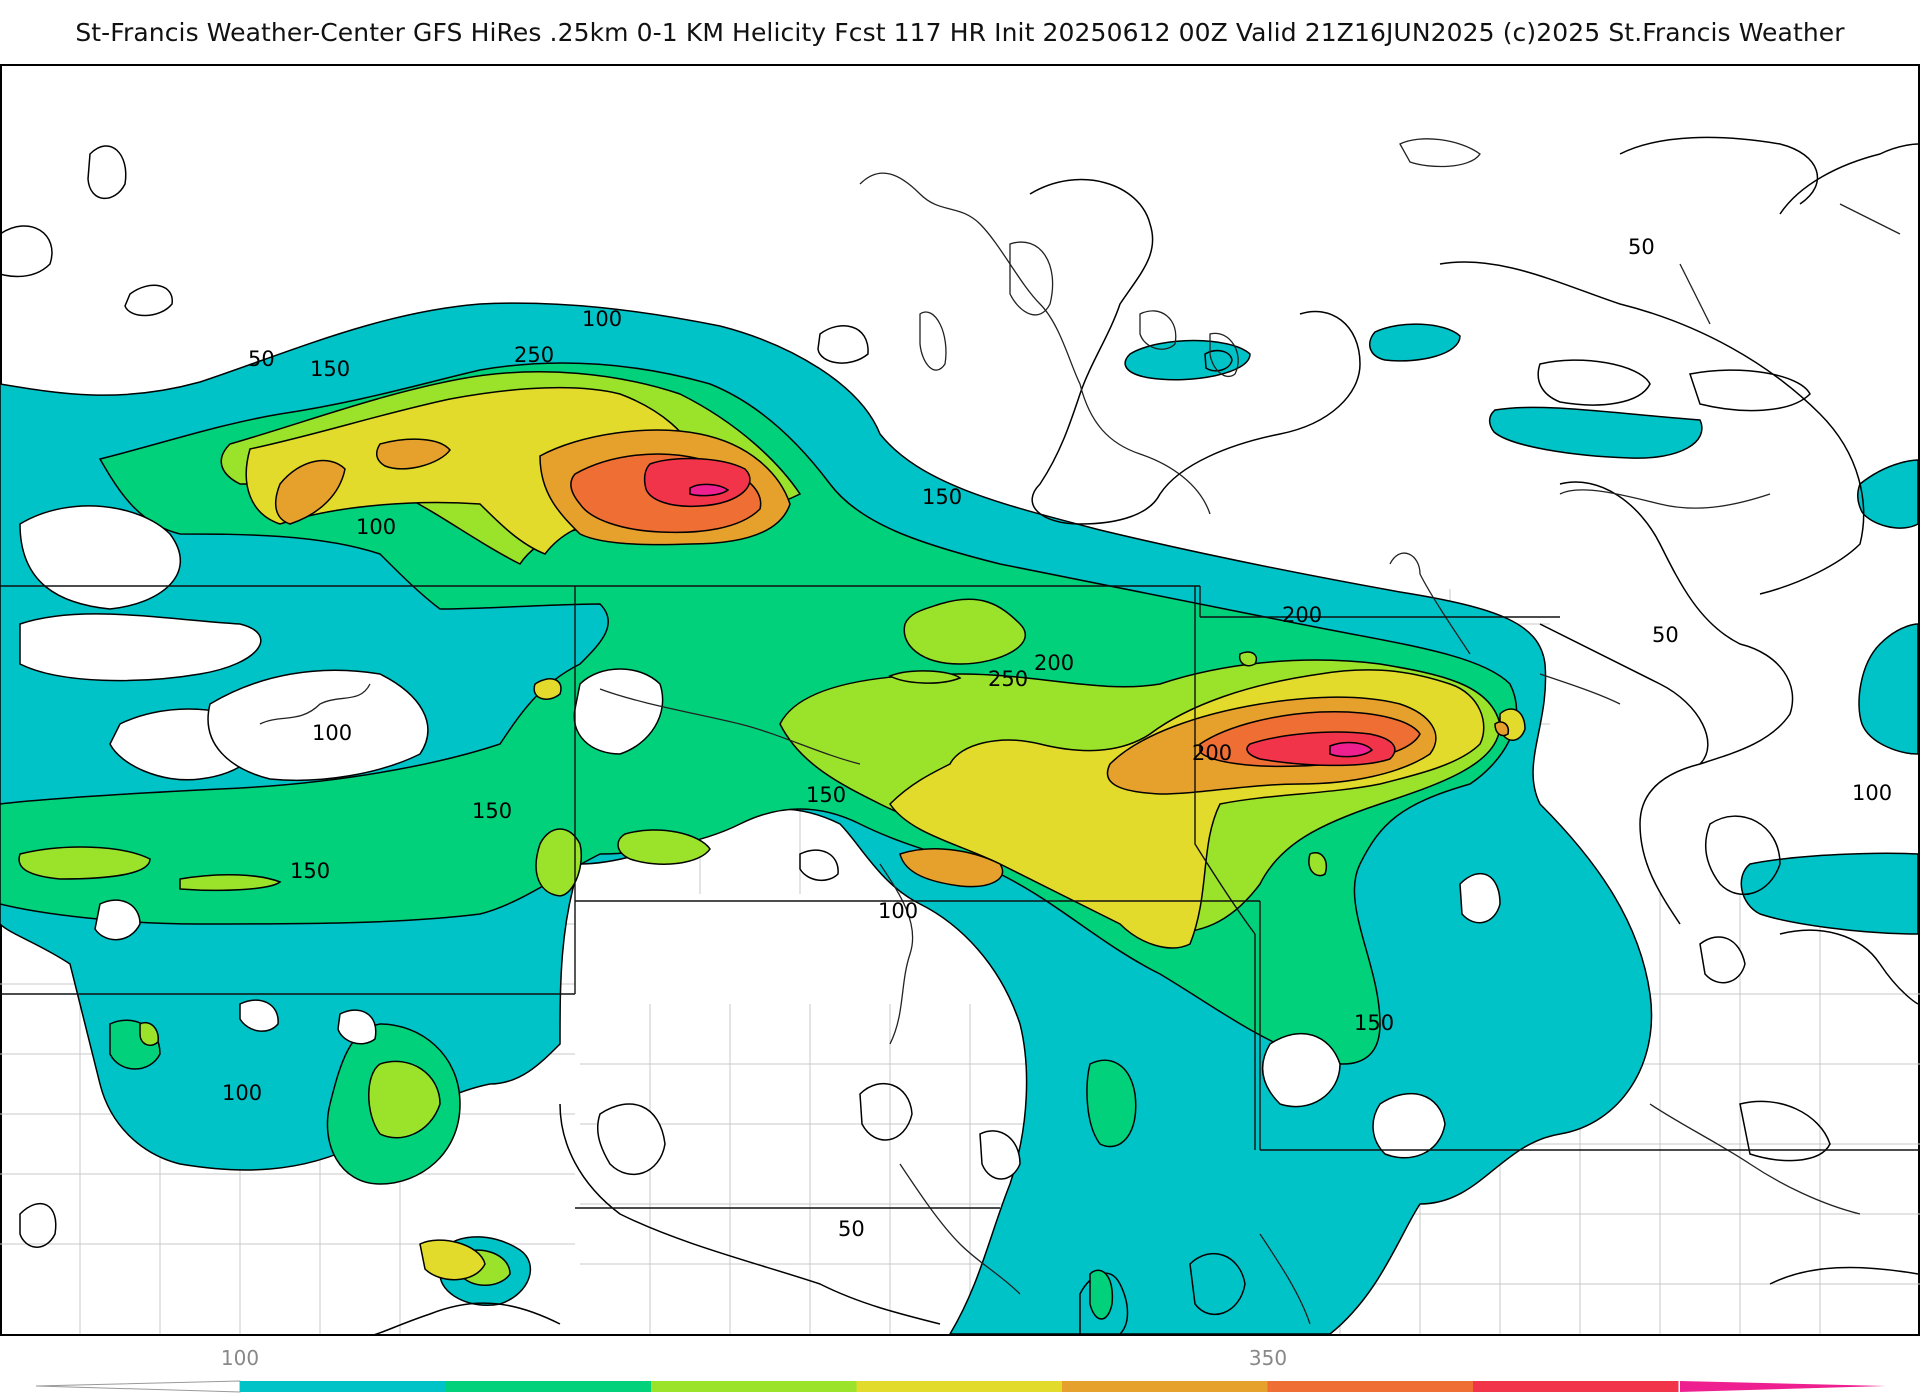 The height and width of the screenshot is (1400, 1920). I want to click on colorbar-segments, so click(959, 1386).